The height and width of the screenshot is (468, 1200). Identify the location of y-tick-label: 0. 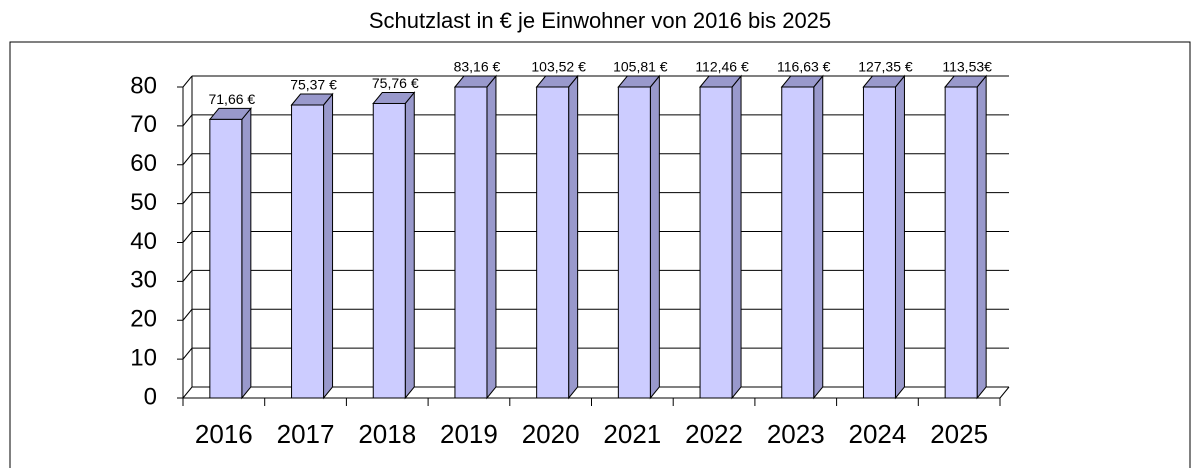
(150, 396).